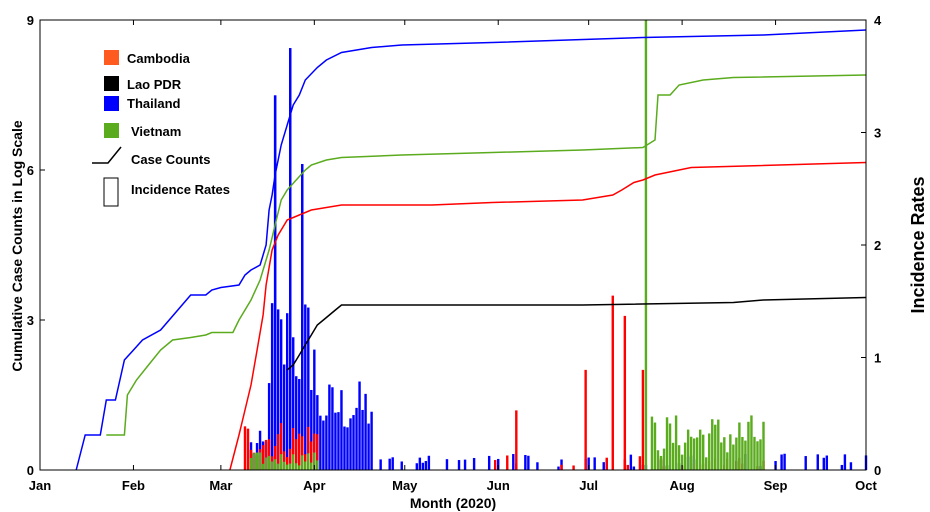 The width and height of the screenshot is (930, 512). What do you see at coordinates (681, 485) in the screenshot?
I see `x-tick-label: Aug` at bounding box center [681, 485].